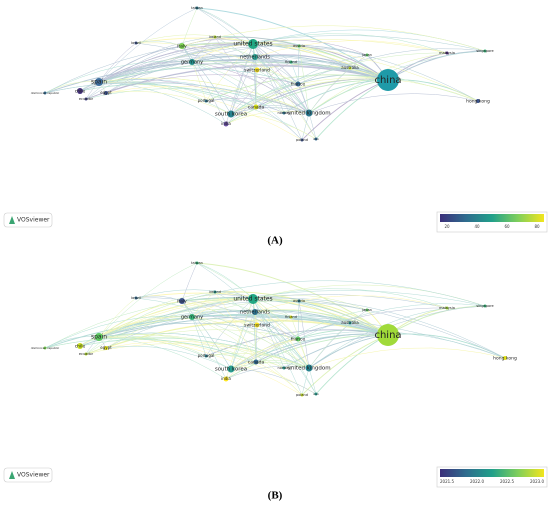 This screenshot has width=550, height=511. What do you see at coordinates (275, 241) in the screenshot?
I see `panel-label: (A)` at bounding box center [275, 241].